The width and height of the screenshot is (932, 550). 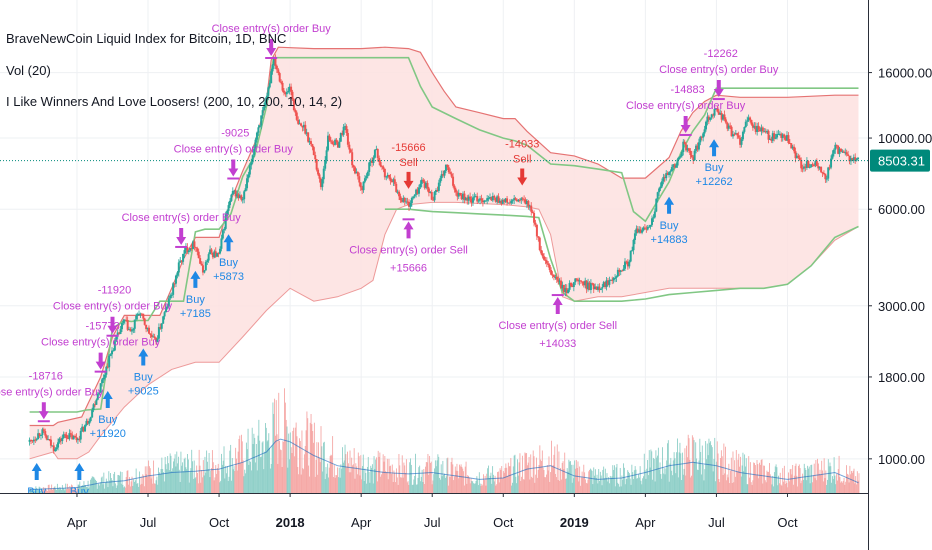 What do you see at coordinates (52, 392) in the screenshot?
I see `close-label: Close entry(s) order Buy` at bounding box center [52, 392].